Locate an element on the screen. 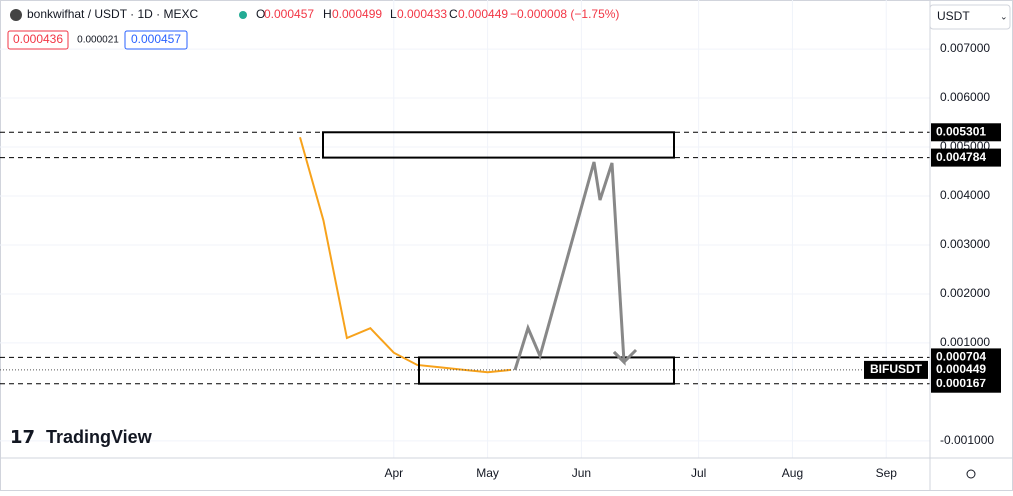 This screenshot has height=496, width=1013. x-tick-label: Jun is located at coordinates (581, 473).